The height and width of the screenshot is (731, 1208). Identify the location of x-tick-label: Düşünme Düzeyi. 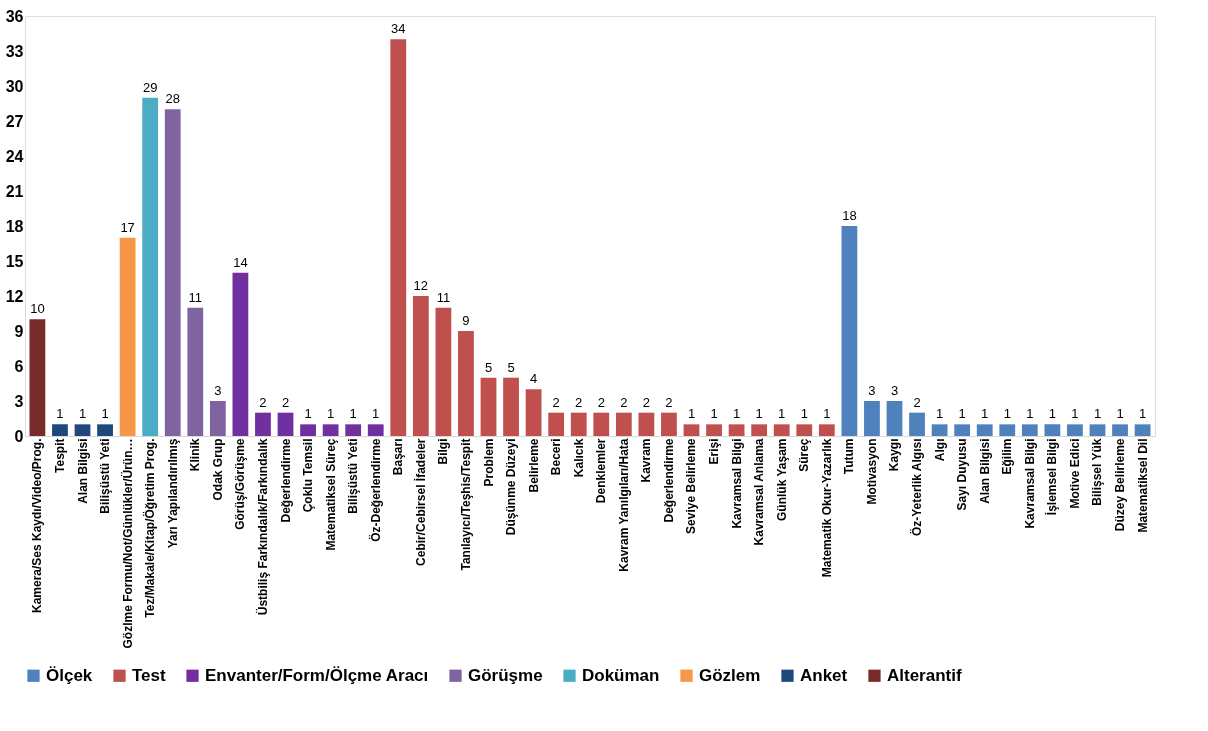
(511, 487).